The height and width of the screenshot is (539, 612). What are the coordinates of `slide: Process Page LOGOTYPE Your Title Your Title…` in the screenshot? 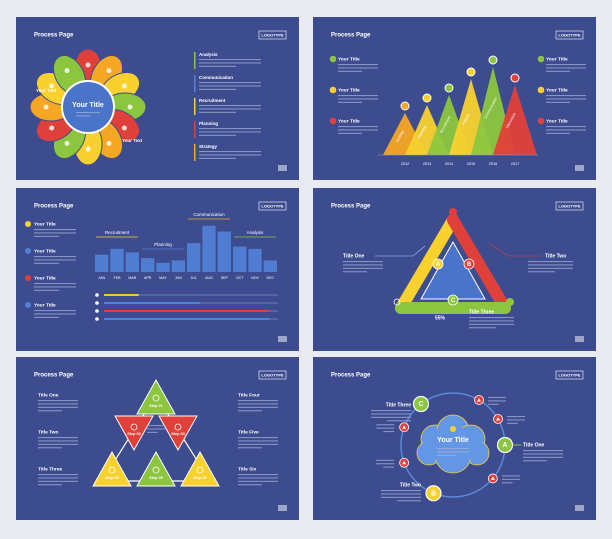 It's located at (157, 269).